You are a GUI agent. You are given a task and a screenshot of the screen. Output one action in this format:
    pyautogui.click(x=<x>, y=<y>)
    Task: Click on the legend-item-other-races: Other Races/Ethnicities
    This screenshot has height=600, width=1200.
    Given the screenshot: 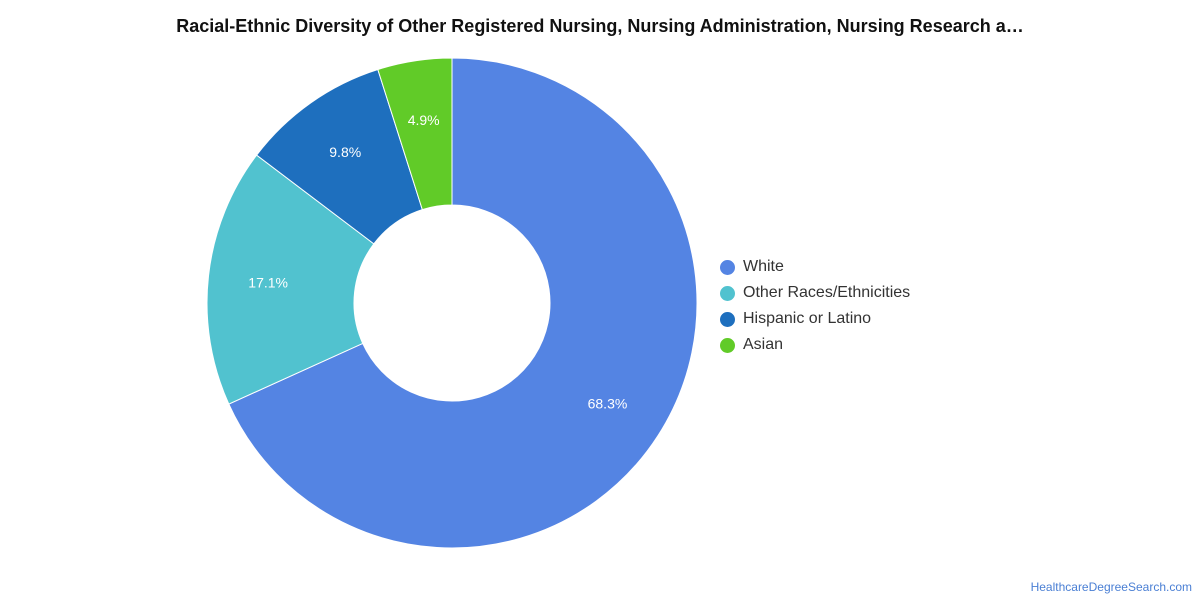 What is the action you would take?
    pyautogui.click(x=815, y=293)
    